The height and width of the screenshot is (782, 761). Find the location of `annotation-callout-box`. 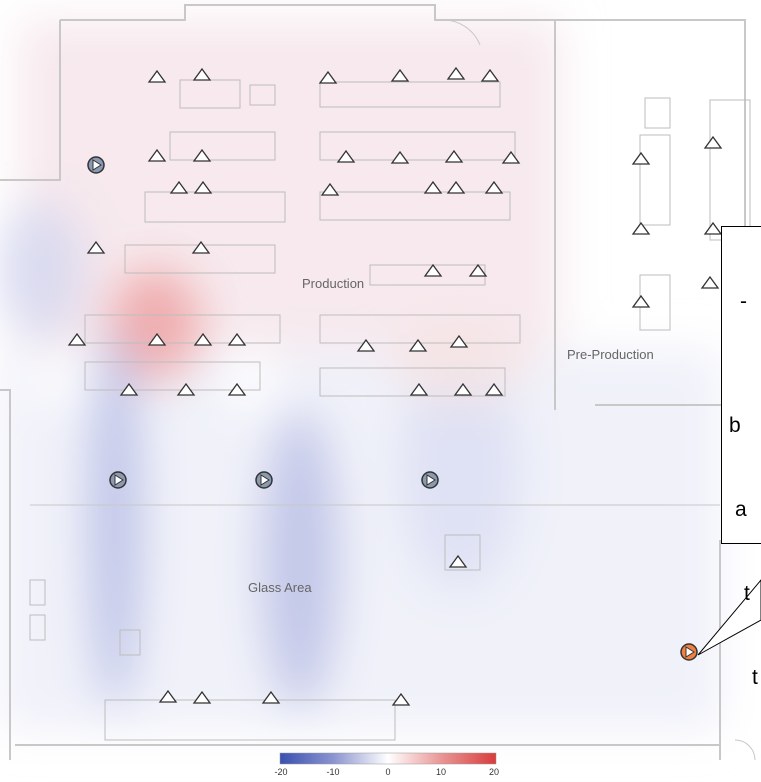

annotation-callout-box is located at coordinates (741, 385).